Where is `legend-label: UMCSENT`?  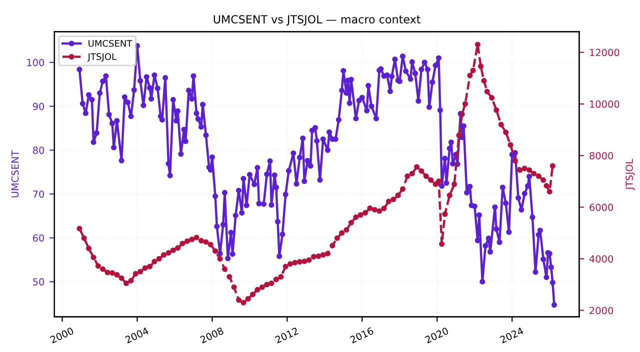
legend-label: UMCSENT is located at coordinates (110, 43).